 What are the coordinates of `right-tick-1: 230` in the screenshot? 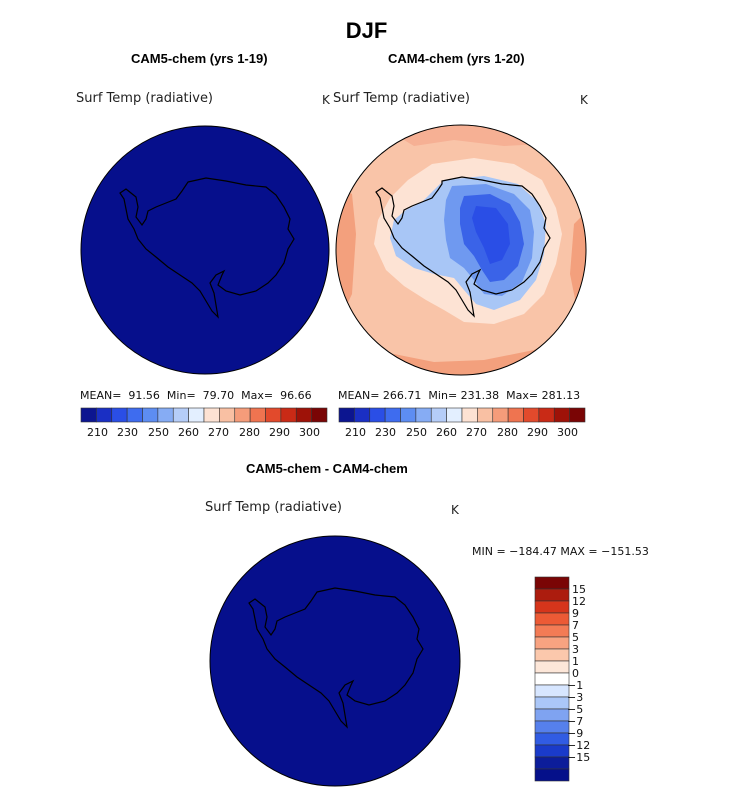 It's located at (385, 432).